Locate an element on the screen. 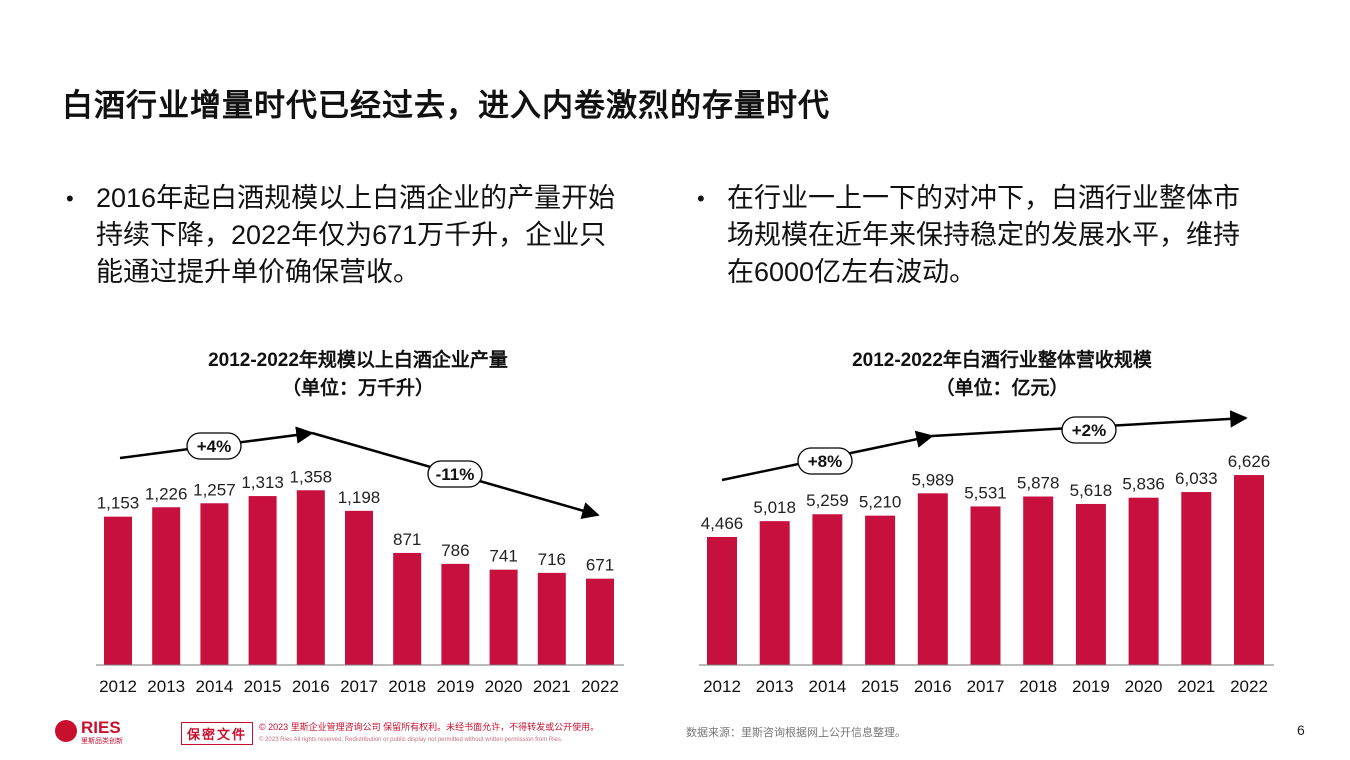  growth-label: +4% is located at coordinates (214, 446).